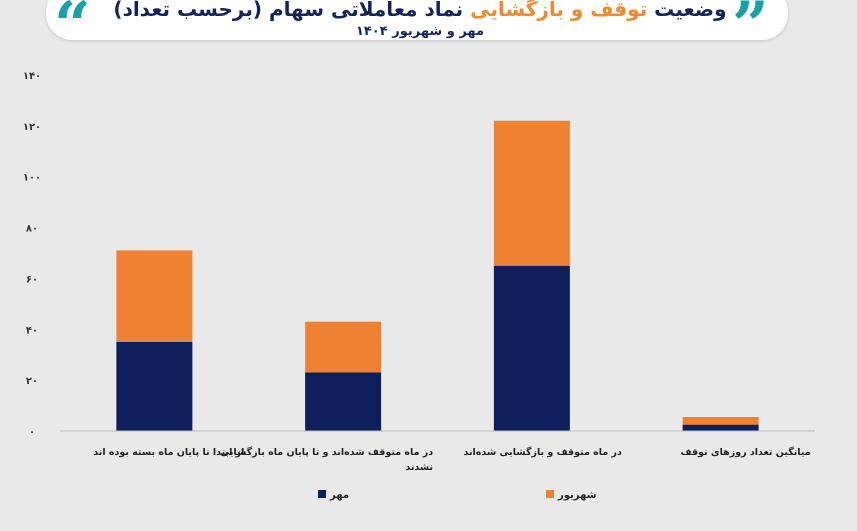  Describe the element at coordinates (32, 229) in the screenshot. I see `y-tick-label: ۸۰` at that location.